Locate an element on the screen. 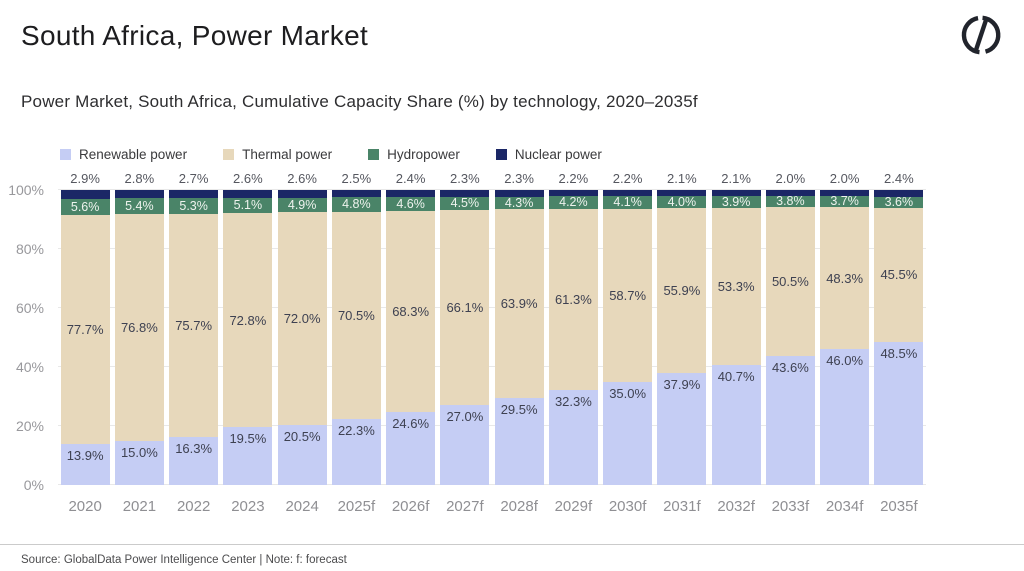 Image resolution: width=1024 pixels, height=571 pixels. bar-segment-hydro: 4.5% is located at coordinates (465, 203).